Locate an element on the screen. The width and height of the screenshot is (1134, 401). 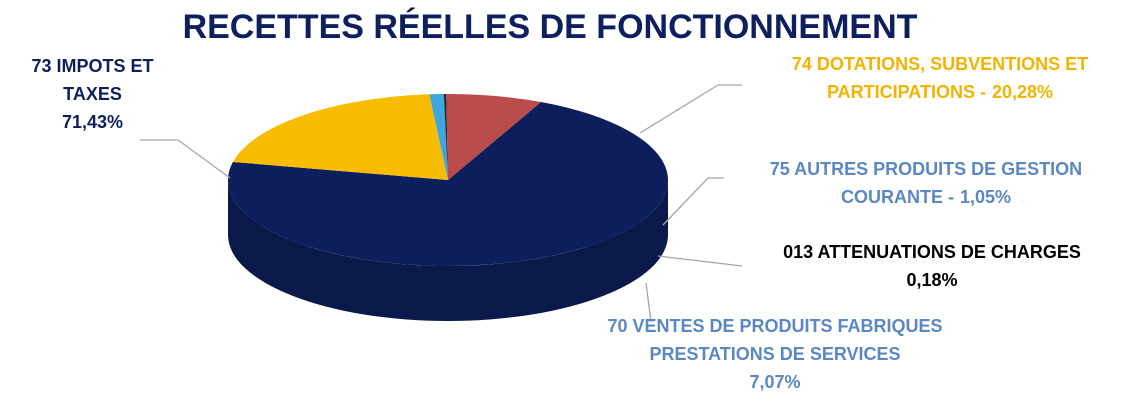
value-label: 71,43% is located at coordinates (92, 122).